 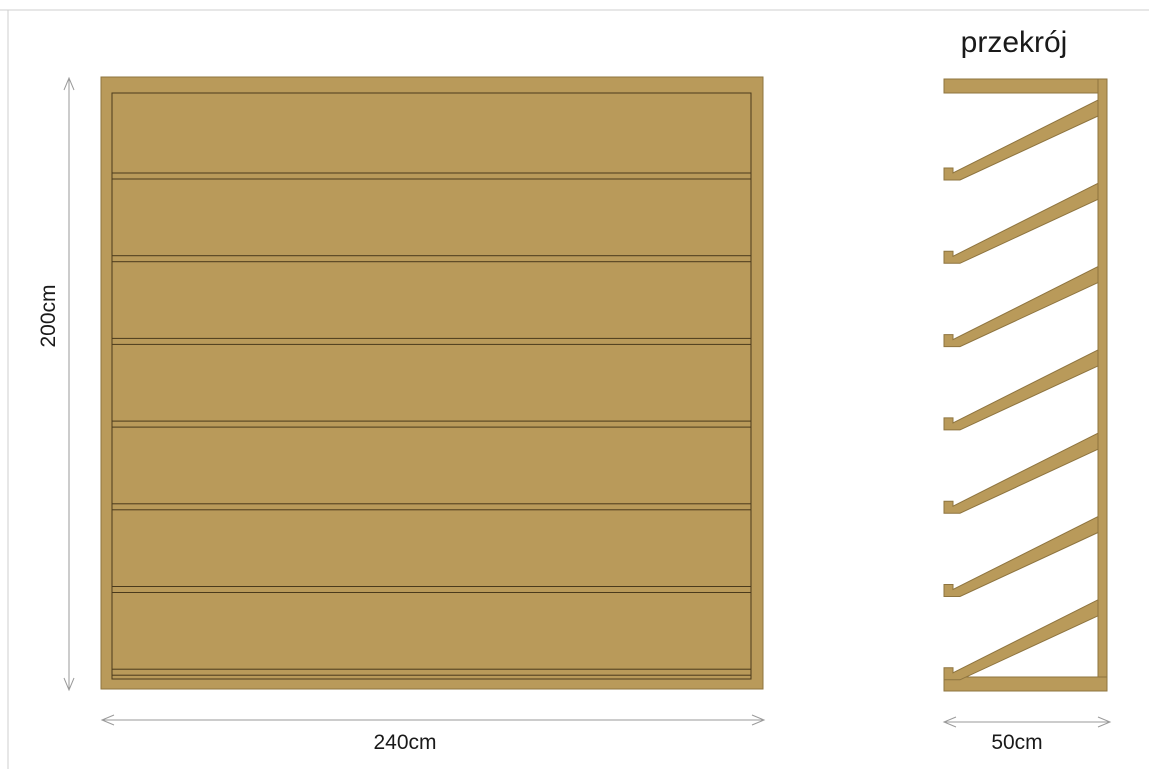 What do you see at coordinates (1027, 722) in the screenshot?
I see `depth-dimension` at bounding box center [1027, 722].